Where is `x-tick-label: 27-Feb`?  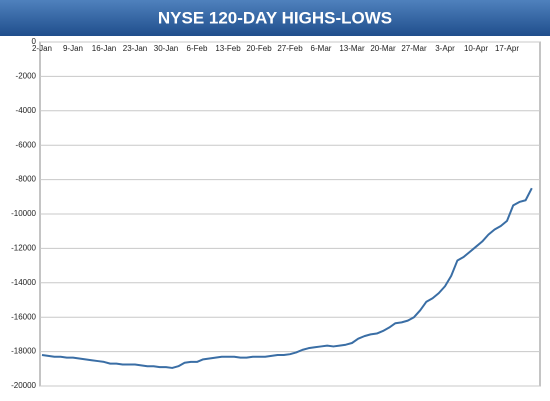
x-tick-label: 27-Feb is located at coordinates (290, 48).